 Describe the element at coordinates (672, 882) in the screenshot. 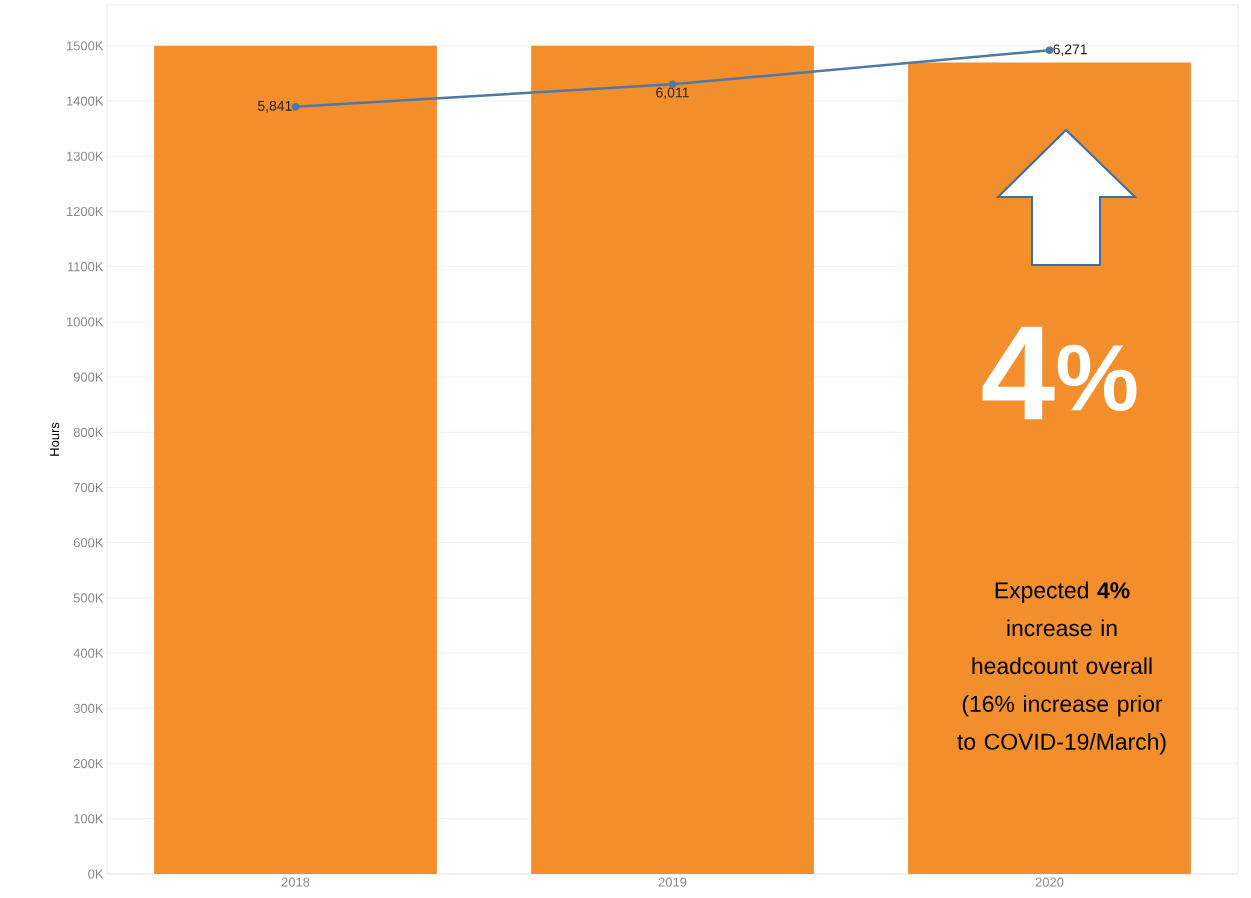

I see `x-tick-label: 2019` at that location.